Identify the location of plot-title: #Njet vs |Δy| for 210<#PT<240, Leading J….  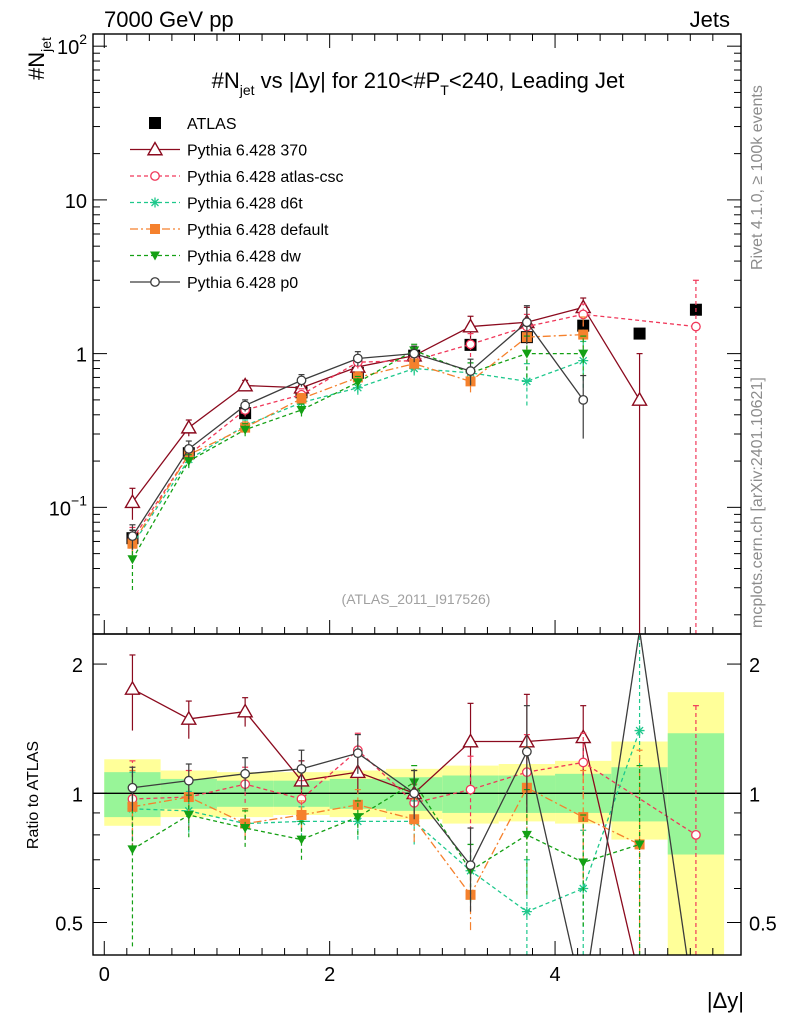
(418, 83).